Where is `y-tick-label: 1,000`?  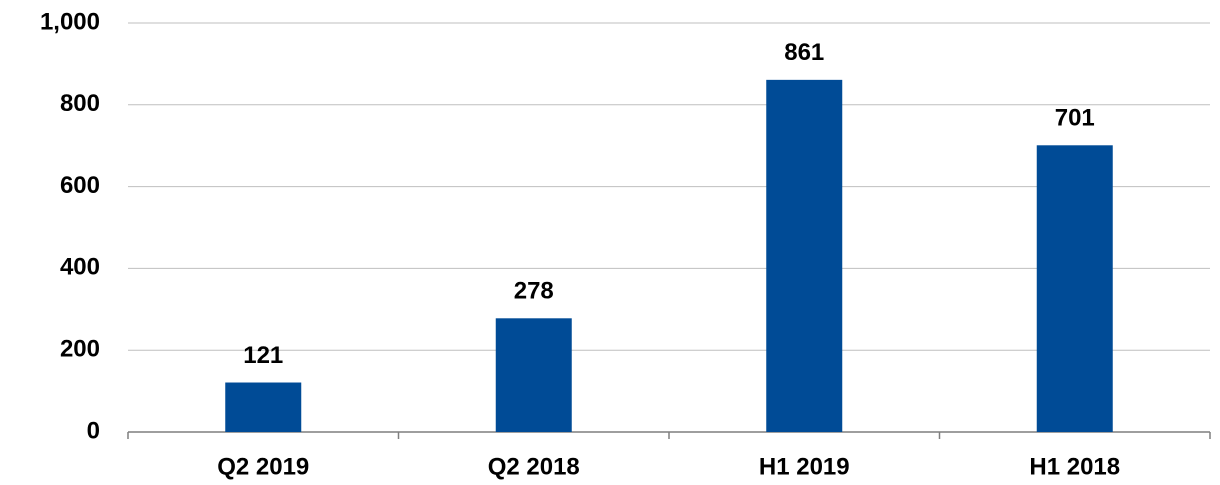 y-tick-label: 1,000 is located at coordinates (70, 21).